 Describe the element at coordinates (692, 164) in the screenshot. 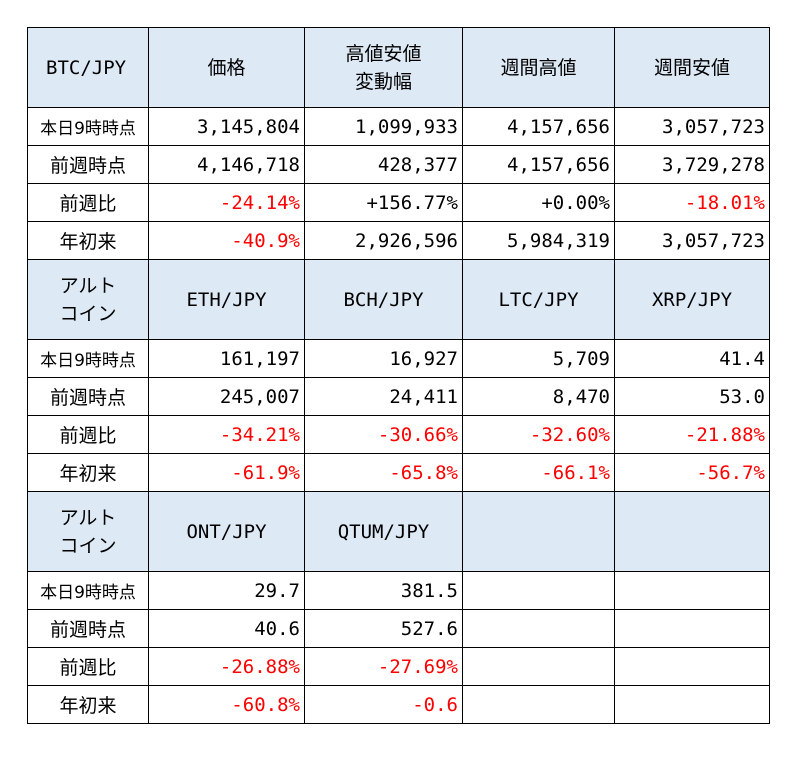

I see `value-cell: 3,729,278` at that location.